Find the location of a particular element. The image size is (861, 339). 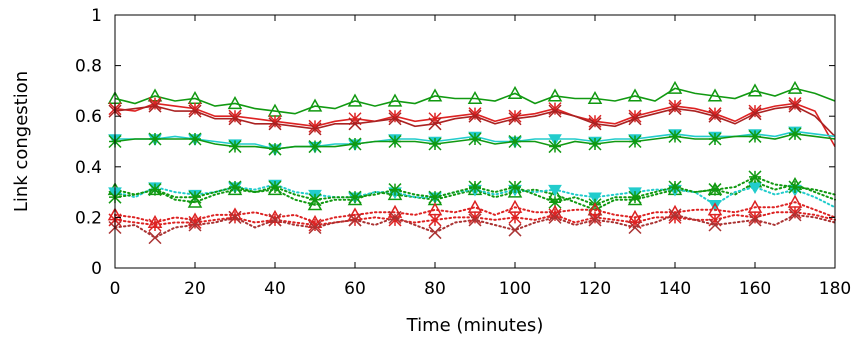

x-tick-label: 160 is located at coordinates (755, 289).